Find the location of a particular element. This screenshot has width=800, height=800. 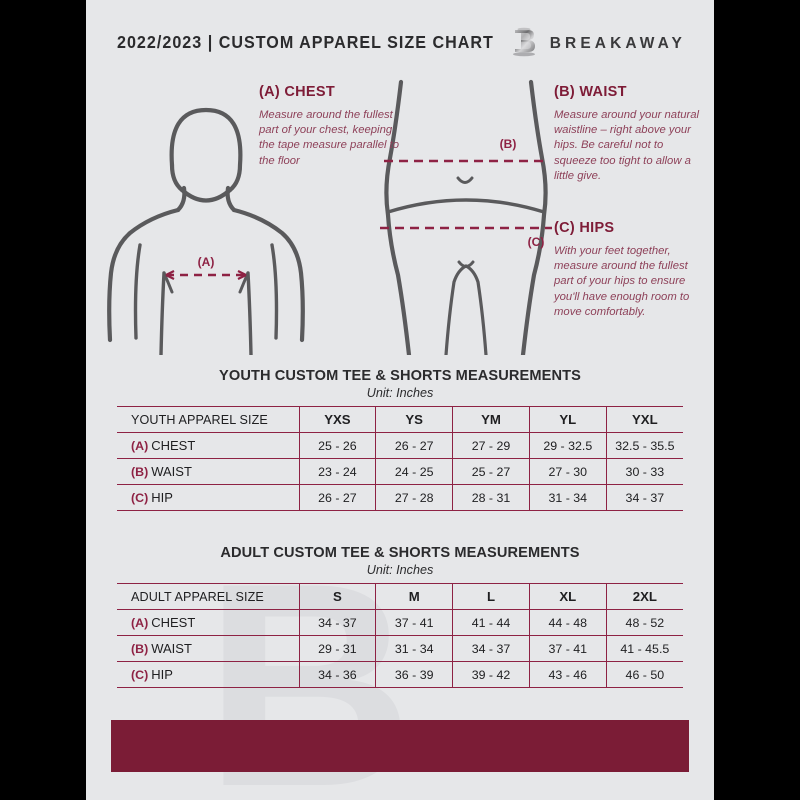

brand-lockup: BREAKAWAY is located at coordinates (597, 44).